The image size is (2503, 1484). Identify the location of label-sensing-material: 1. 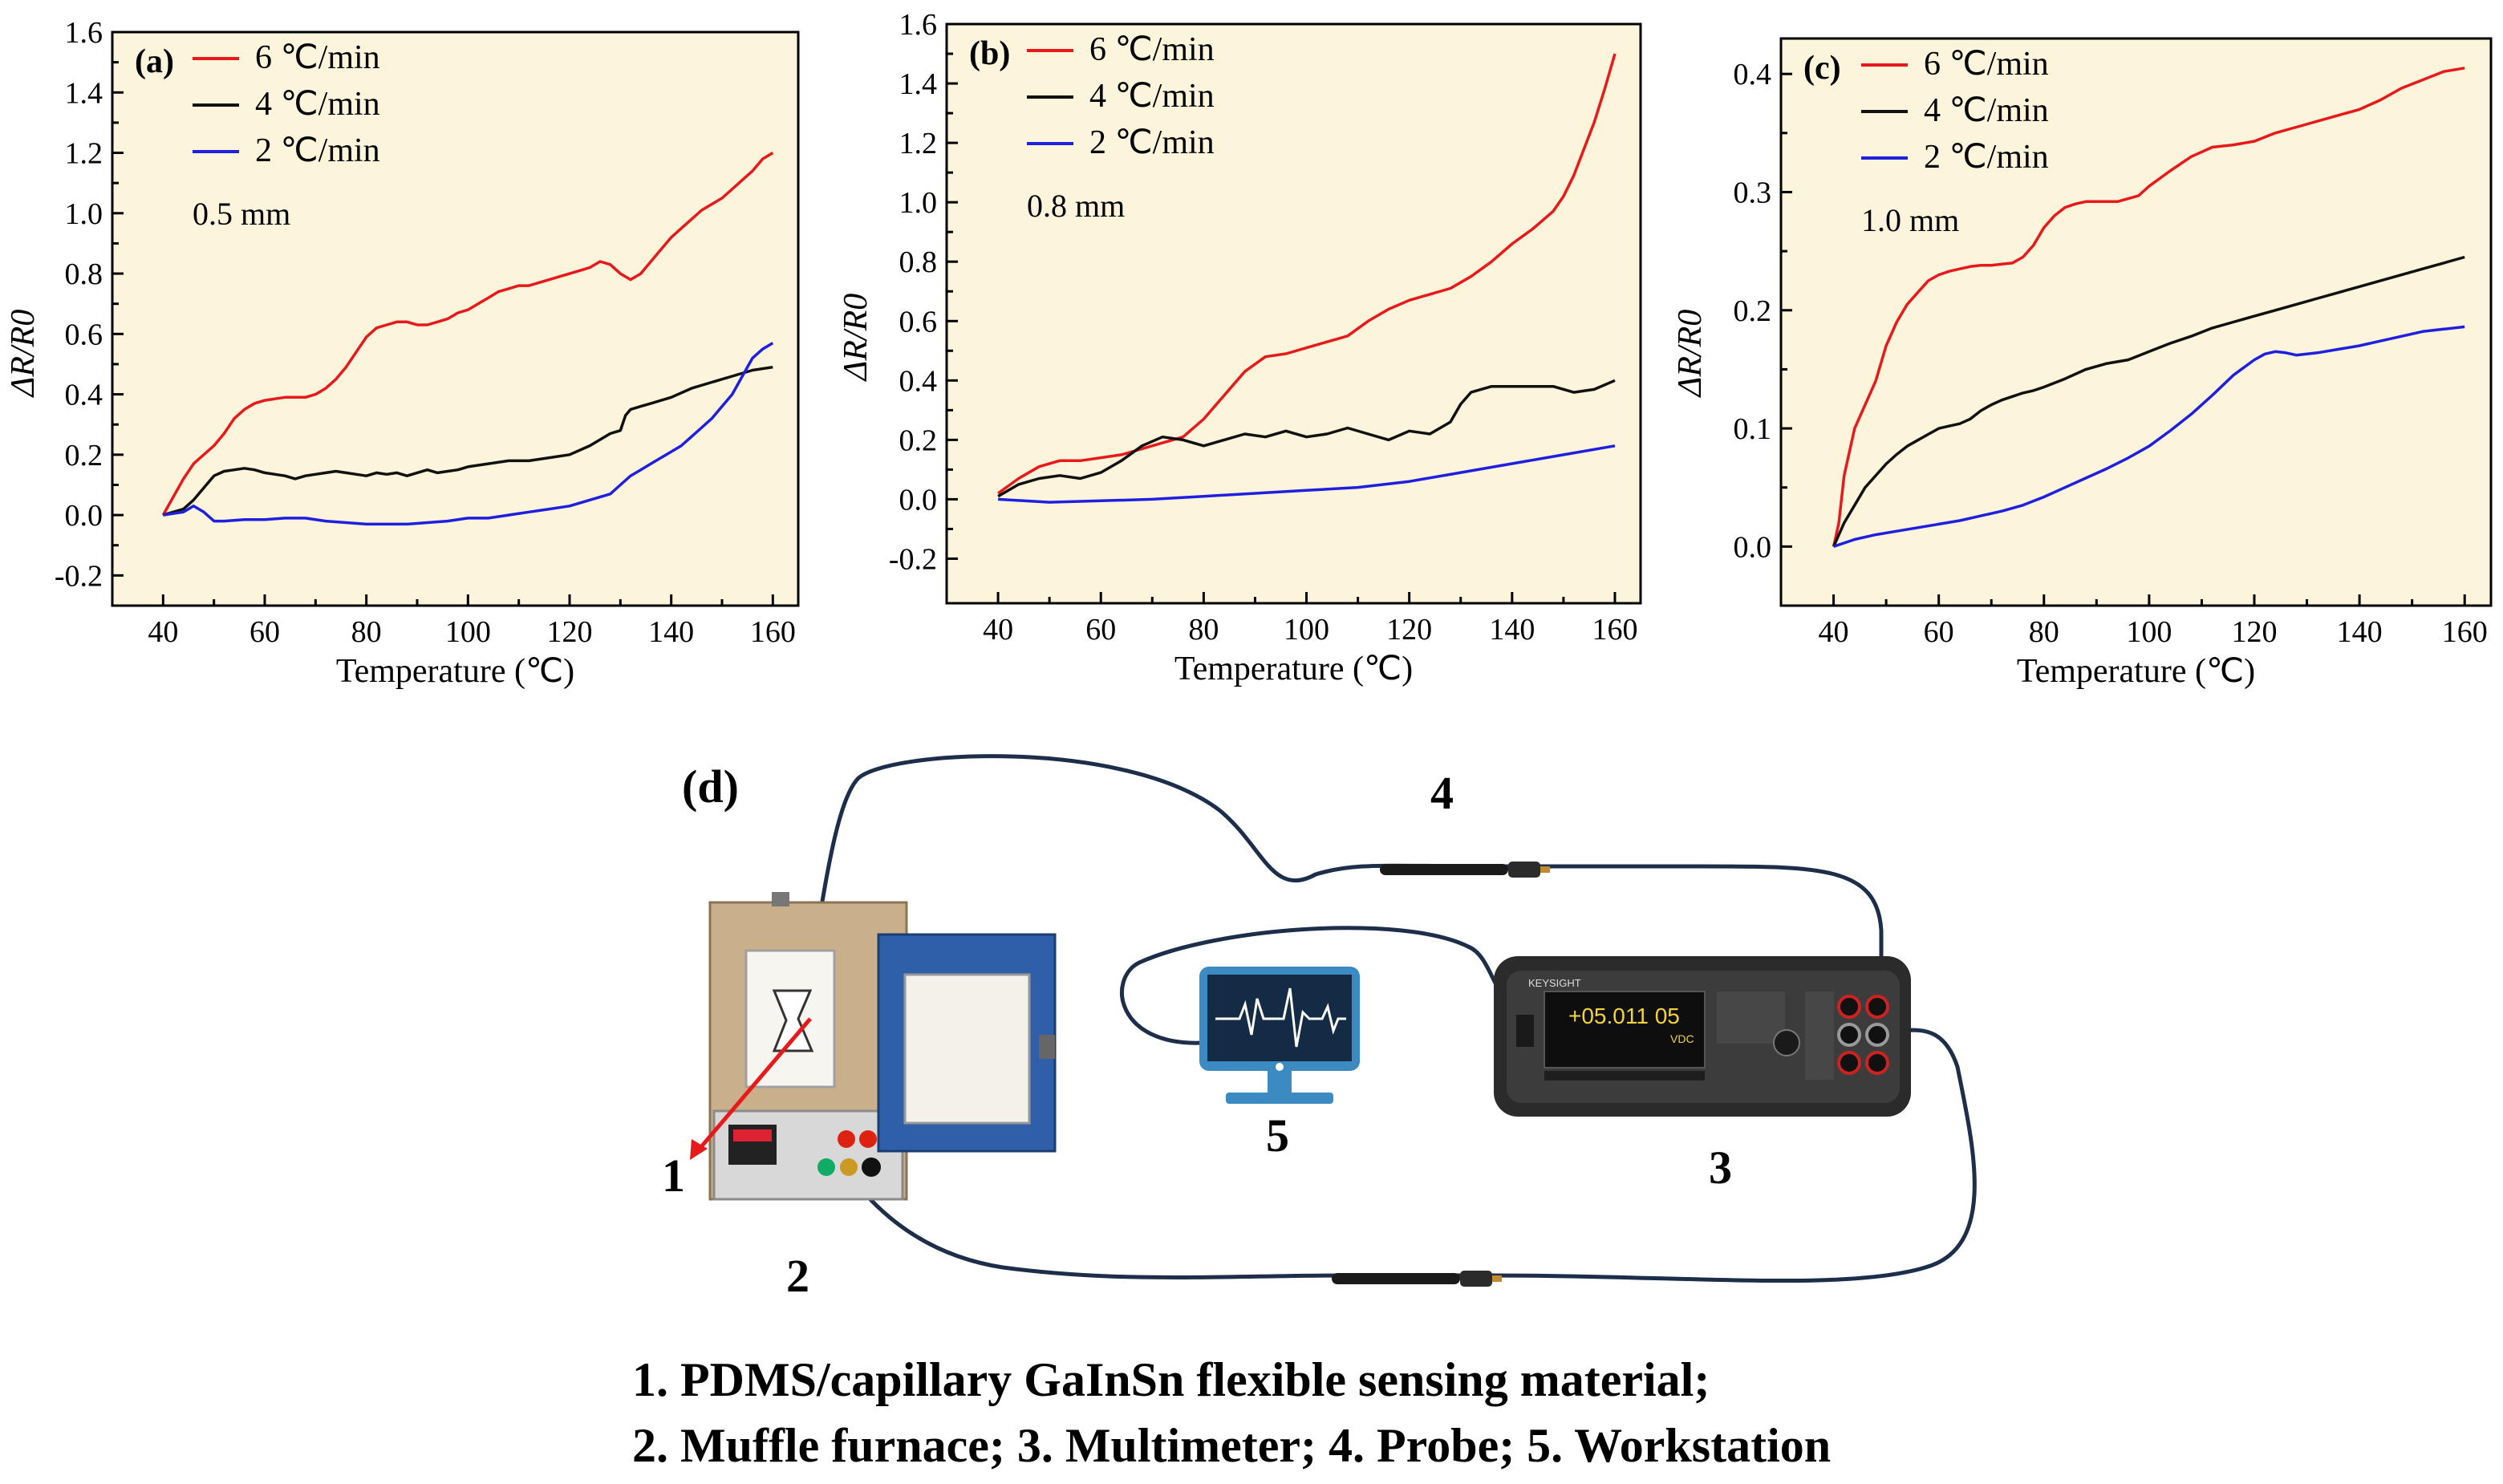
(673, 1175).